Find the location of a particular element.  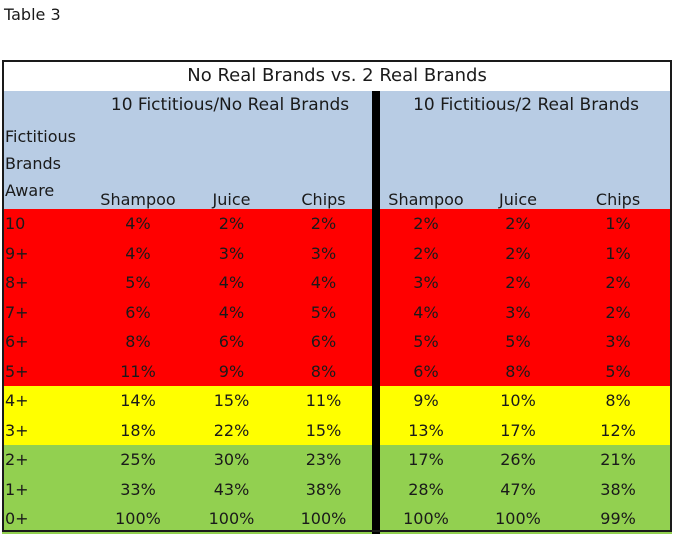

row-label: 0+ is located at coordinates (45, 519).